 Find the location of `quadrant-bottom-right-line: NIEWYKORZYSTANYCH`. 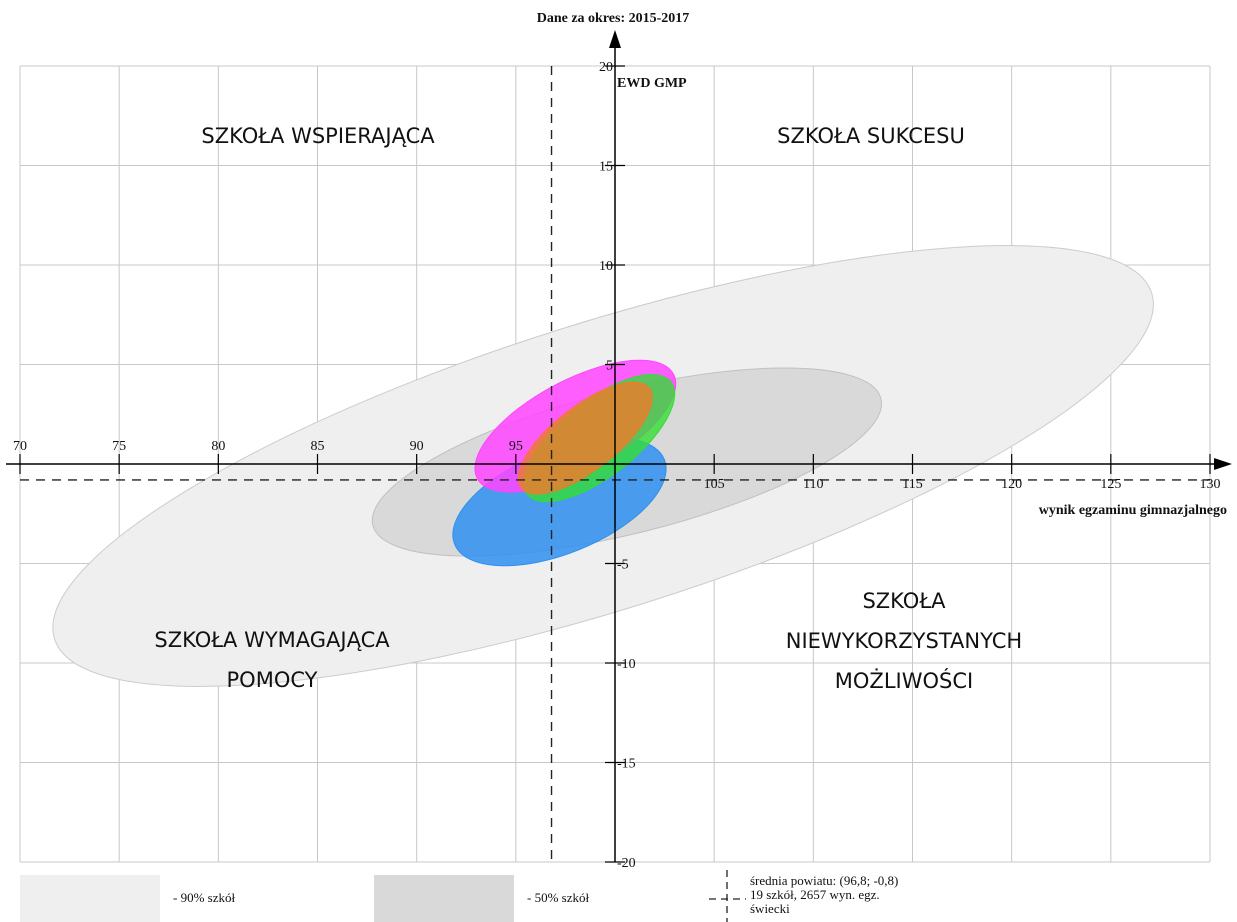

quadrant-bottom-right-line: NIEWYKORZYSTANYCH is located at coordinates (904, 641).